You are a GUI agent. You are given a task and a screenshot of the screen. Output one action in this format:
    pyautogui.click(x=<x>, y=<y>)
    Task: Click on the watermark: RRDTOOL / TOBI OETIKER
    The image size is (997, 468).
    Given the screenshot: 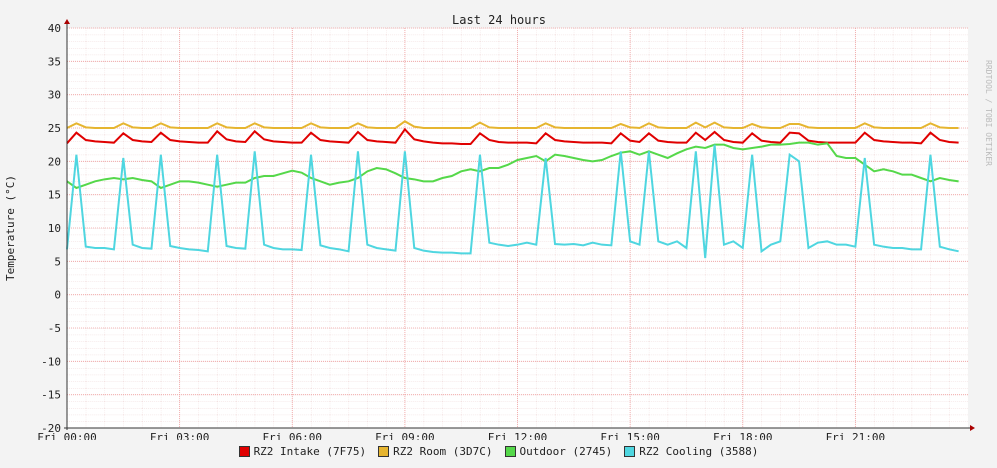 What is the action you would take?
    pyautogui.click(x=988, y=113)
    